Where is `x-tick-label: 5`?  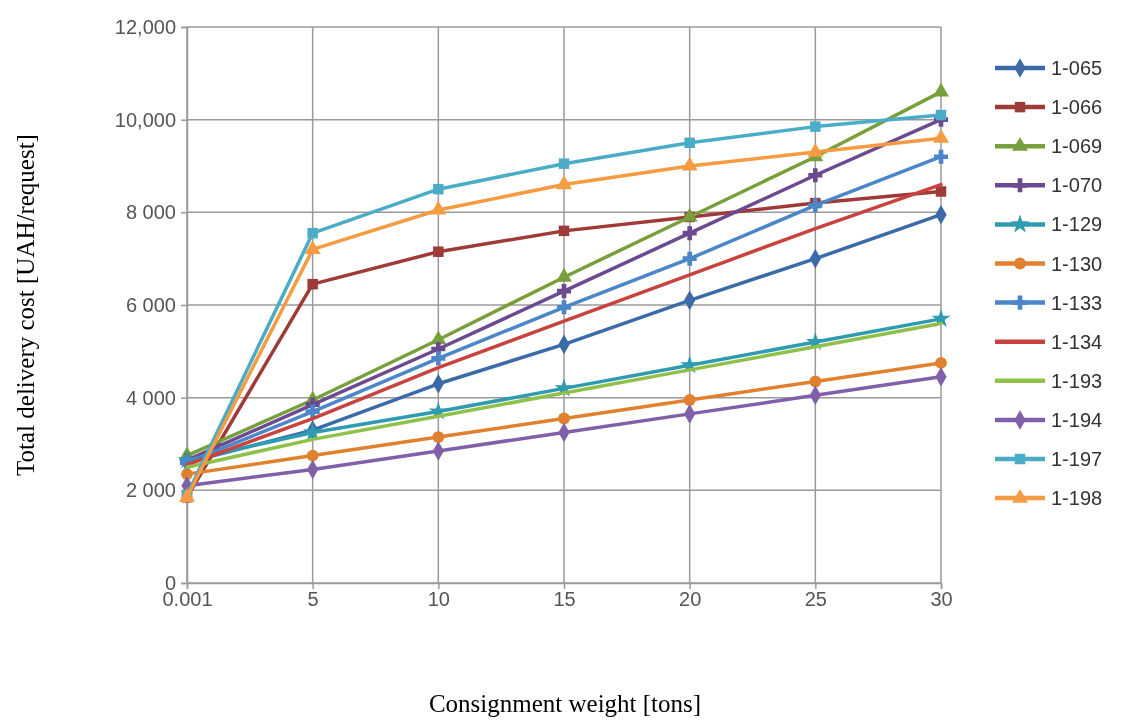
x-tick-label: 5 is located at coordinates (313, 599).